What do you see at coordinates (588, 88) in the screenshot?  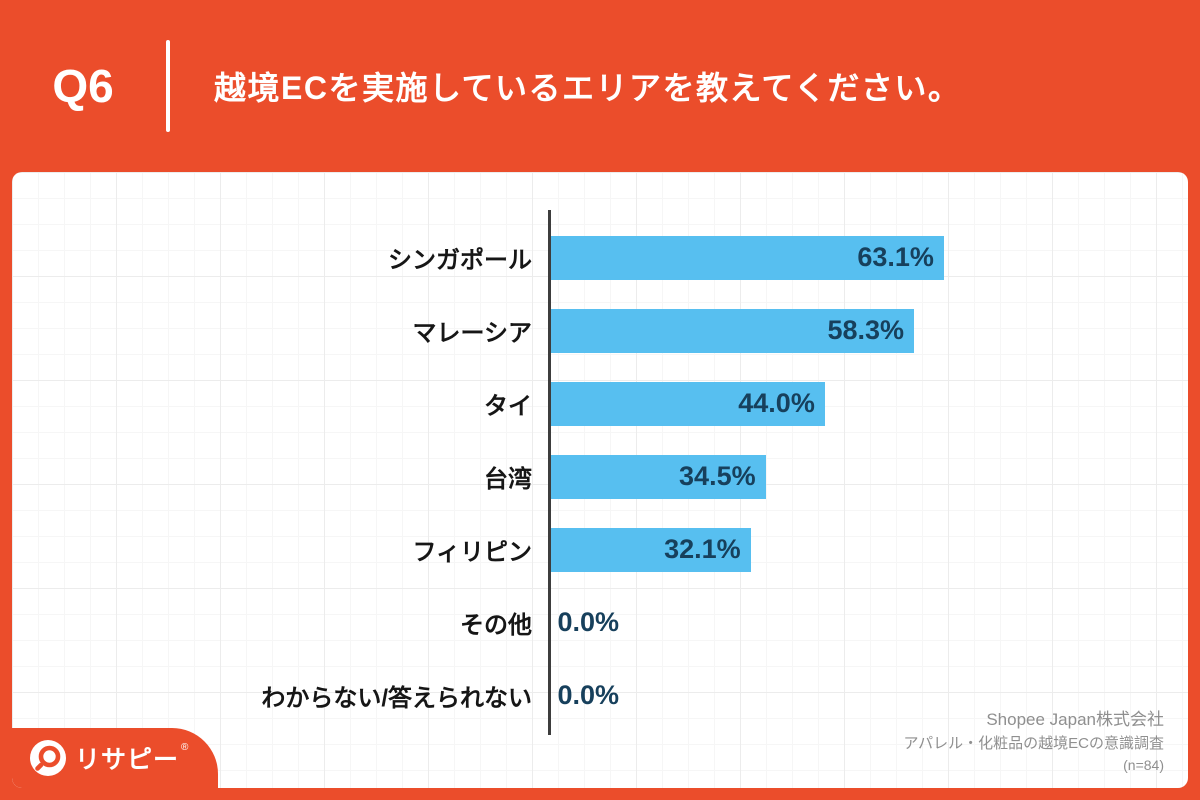 I see `question-title: 越境ECを実施しているエリアを教えてください。` at bounding box center [588, 88].